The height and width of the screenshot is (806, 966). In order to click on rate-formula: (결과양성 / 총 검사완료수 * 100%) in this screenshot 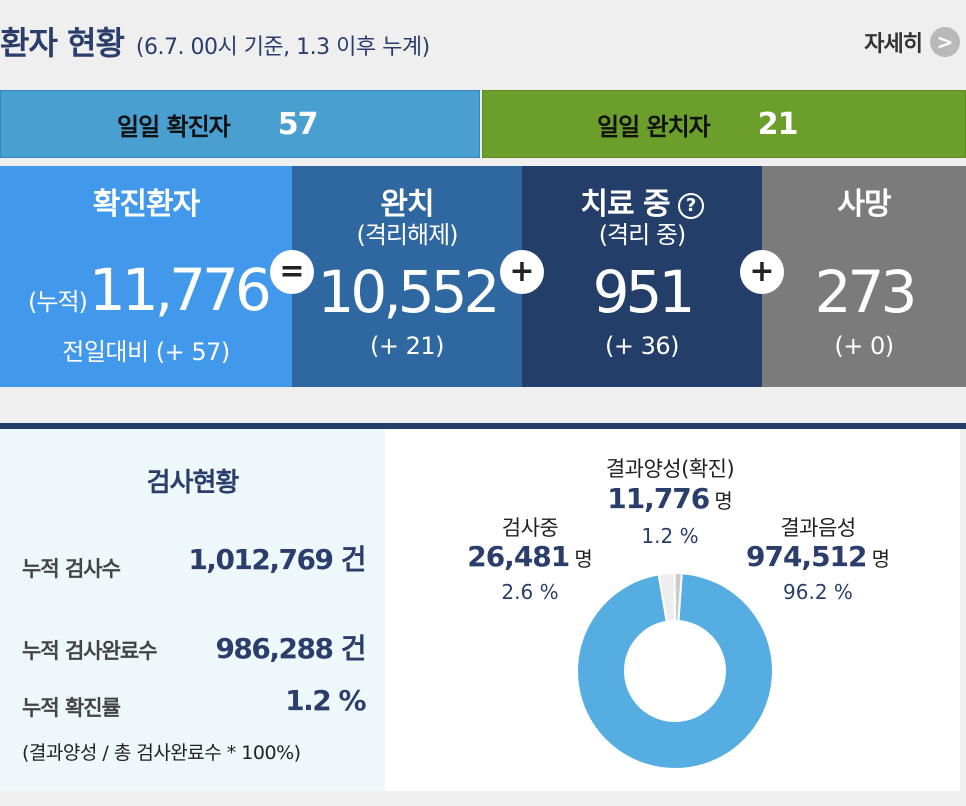, I will do `click(161, 753)`.